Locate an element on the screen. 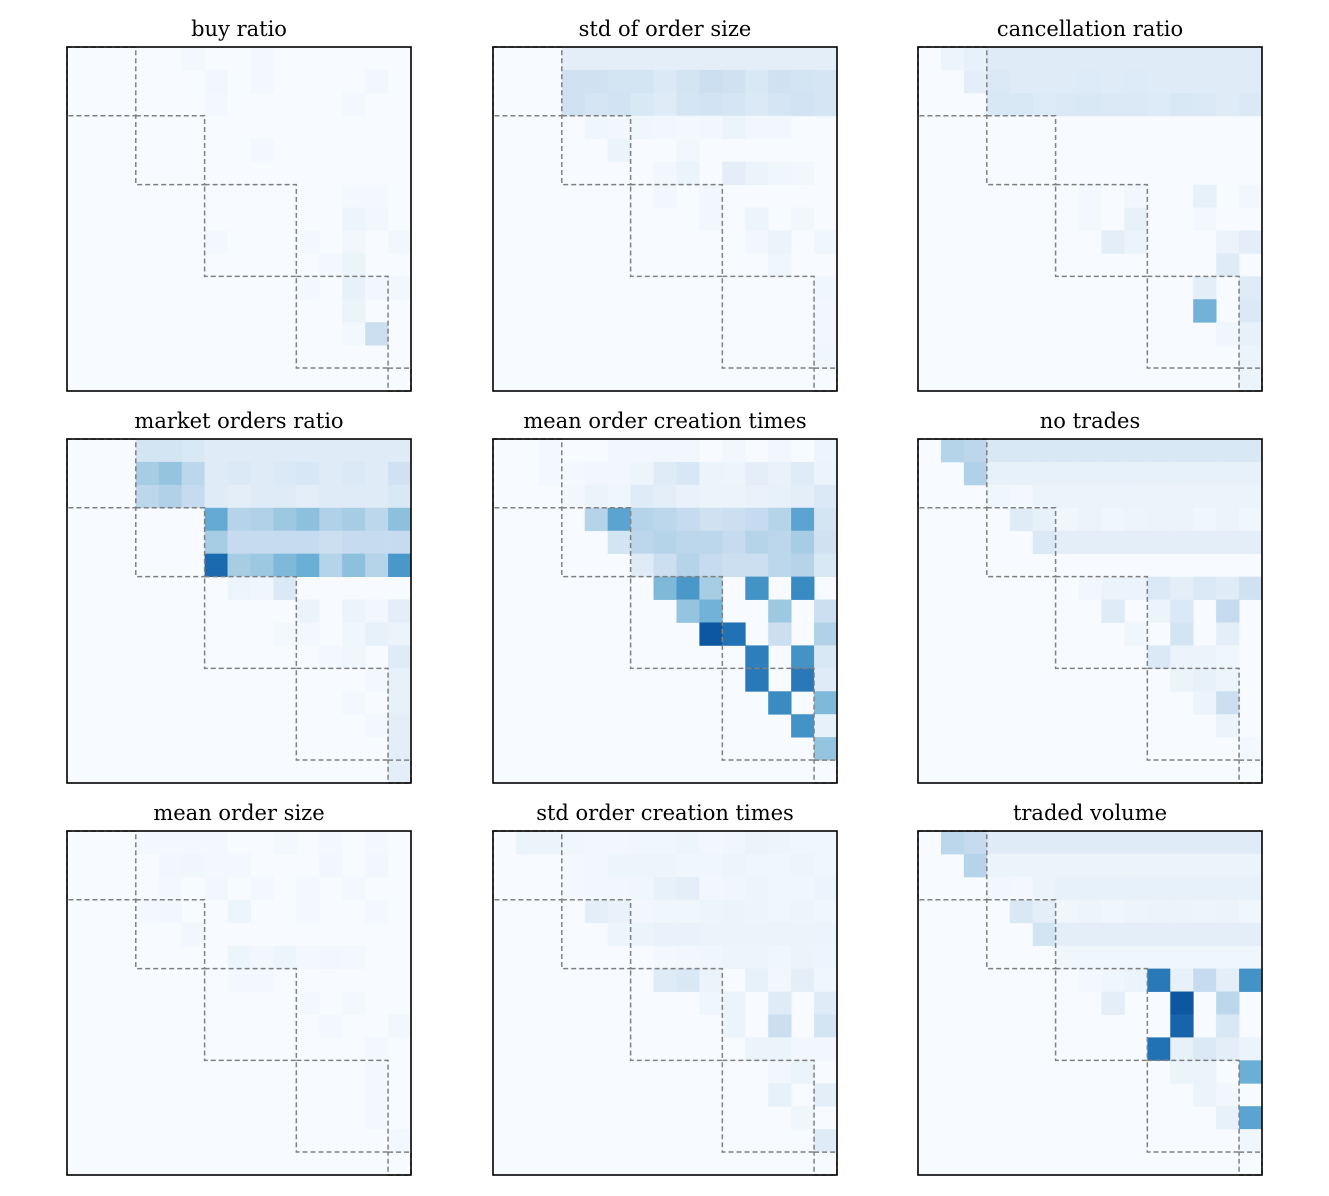 This screenshot has height=1196, width=1329. heatmap-panel-mean-order-creation-times: mean order creation times is located at coordinates (665, 596).